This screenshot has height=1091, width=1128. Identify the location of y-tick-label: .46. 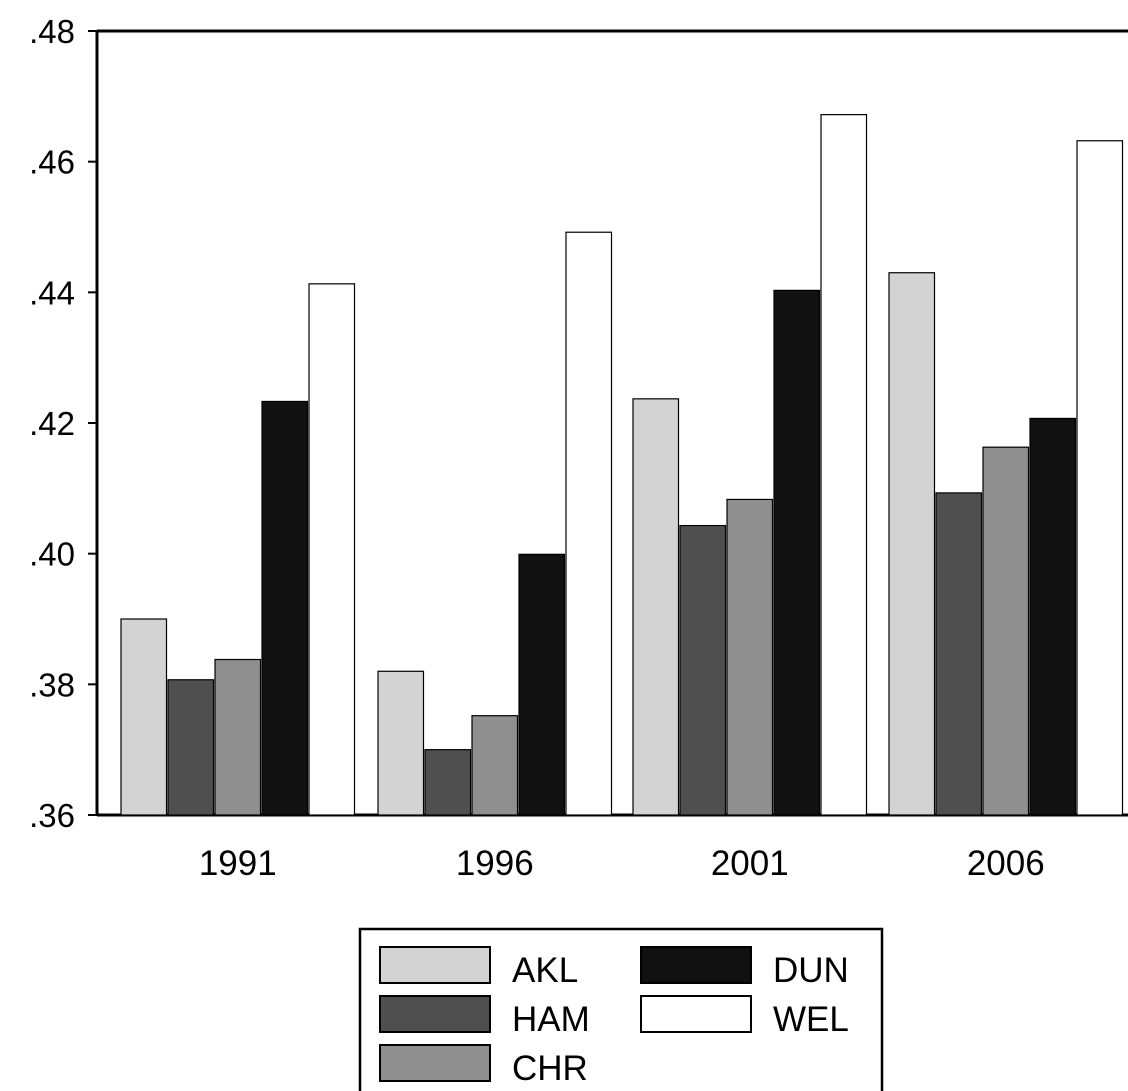
(52, 162).